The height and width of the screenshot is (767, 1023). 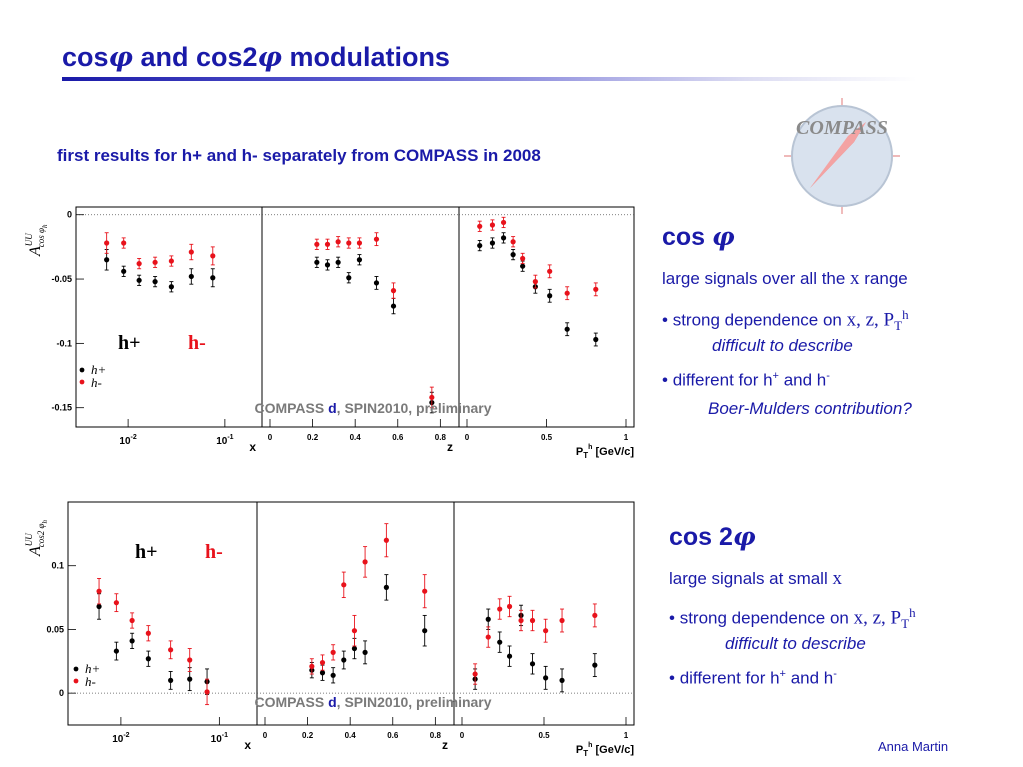 What do you see at coordinates (64, 343) in the screenshot?
I see `chart0-ytick-label: -0.1` at bounding box center [64, 343].